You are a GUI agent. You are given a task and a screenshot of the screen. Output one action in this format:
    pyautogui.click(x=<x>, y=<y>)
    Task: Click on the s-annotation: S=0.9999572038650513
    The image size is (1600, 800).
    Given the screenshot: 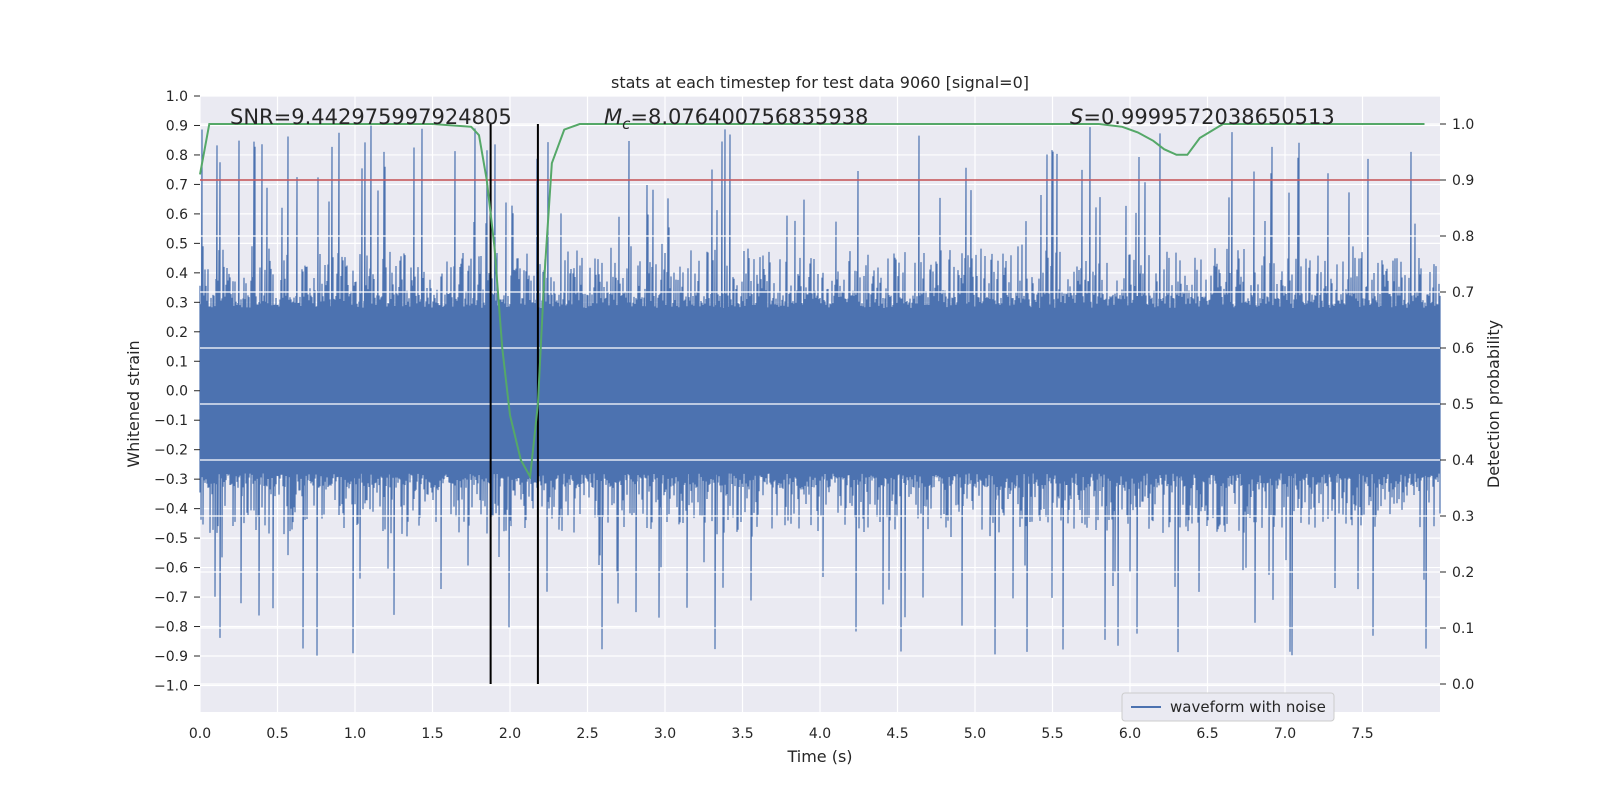 What is the action you would take?
    pyautogui.click(x=1202, y=117)
    